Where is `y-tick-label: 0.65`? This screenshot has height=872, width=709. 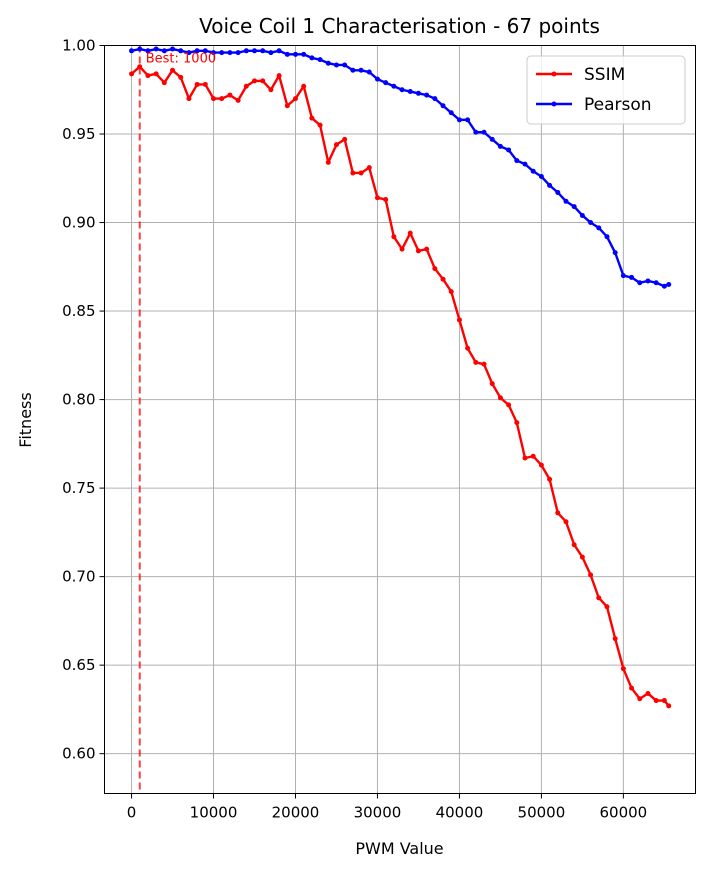
y-tick-label: 0.65 is located at coordinates (78, 665).